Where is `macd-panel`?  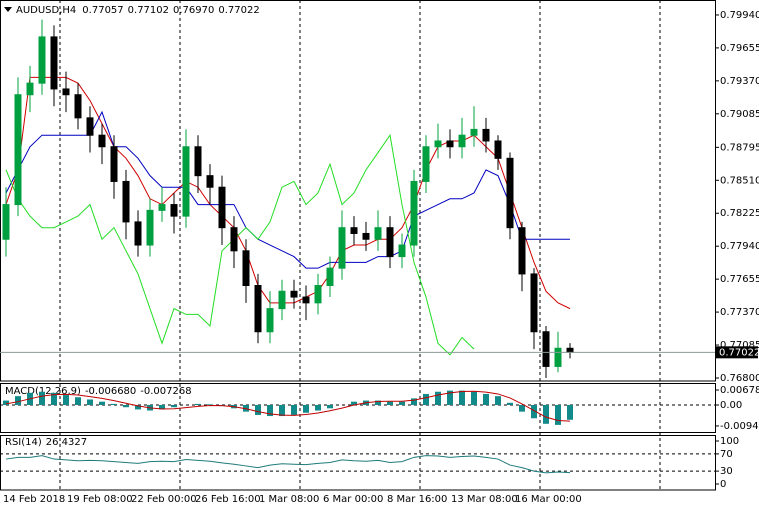
macd-panel is located at coordinates (358, 408).